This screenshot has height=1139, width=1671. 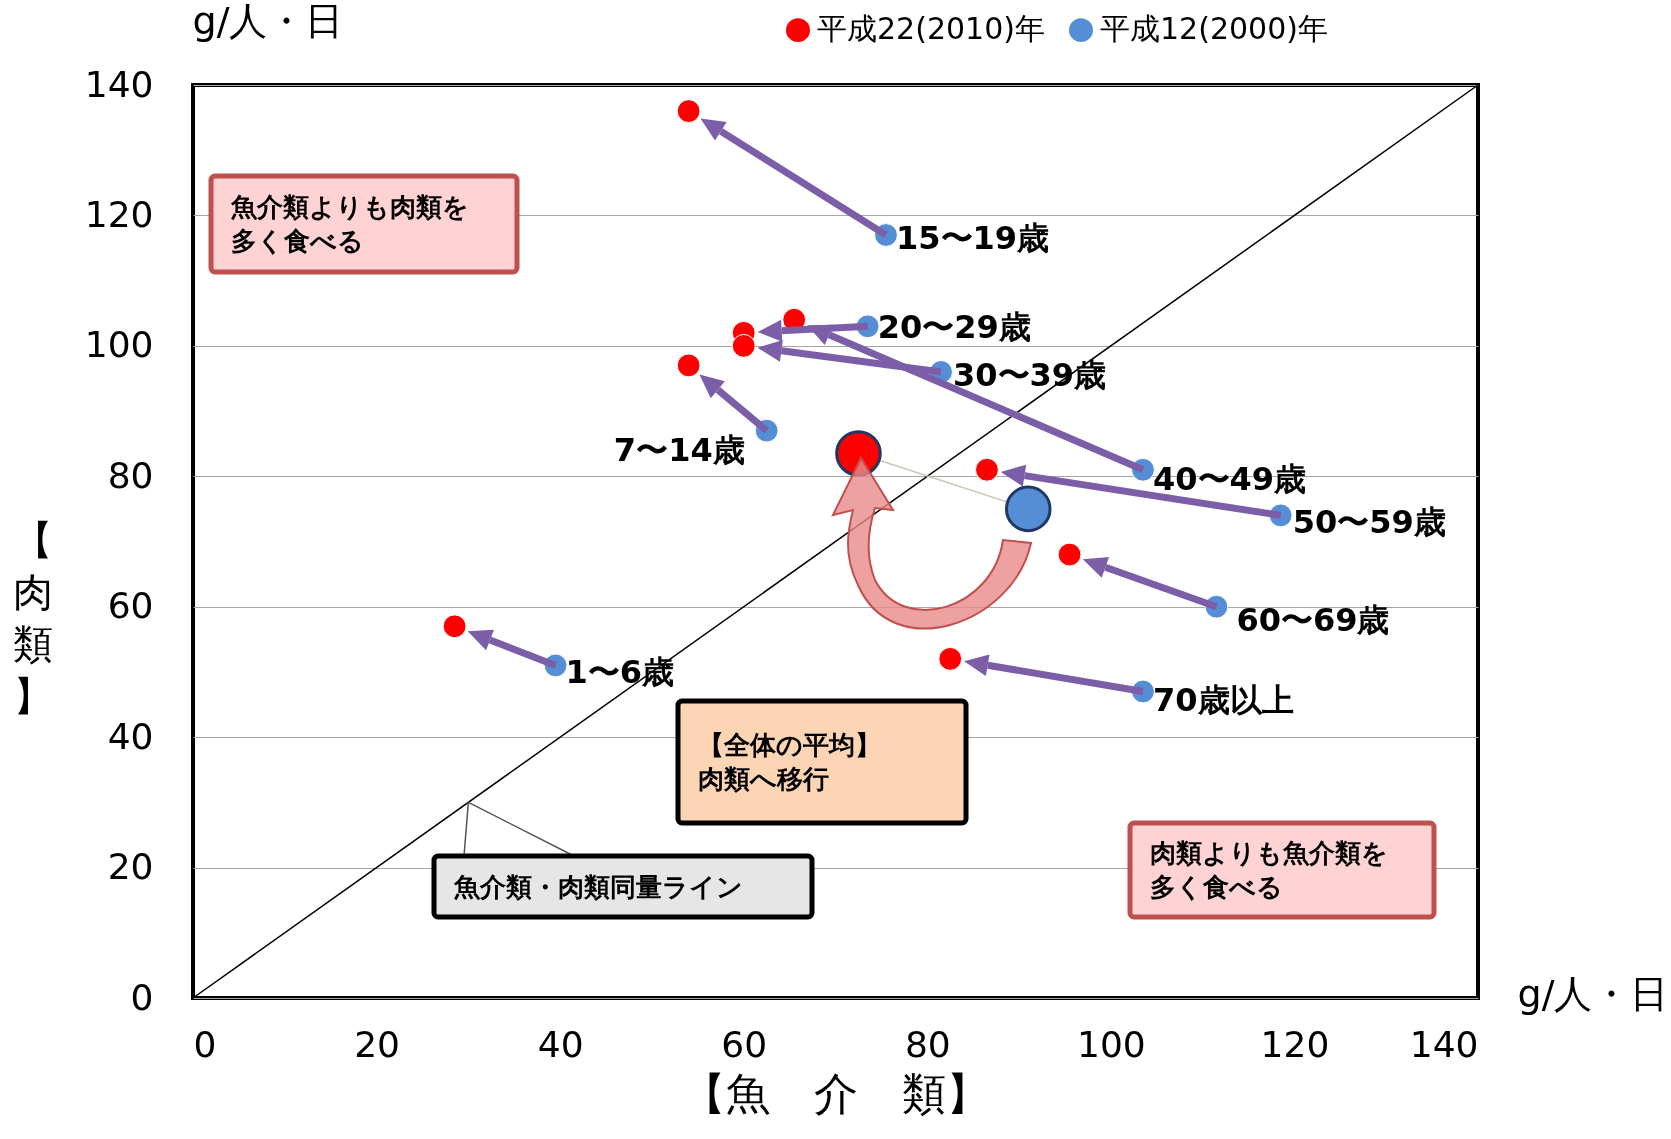 What do you see at coordinates (1369, 522) in the screenshot?
I see `annotation: 50〜59歳` at bounding box center [1369, 522].